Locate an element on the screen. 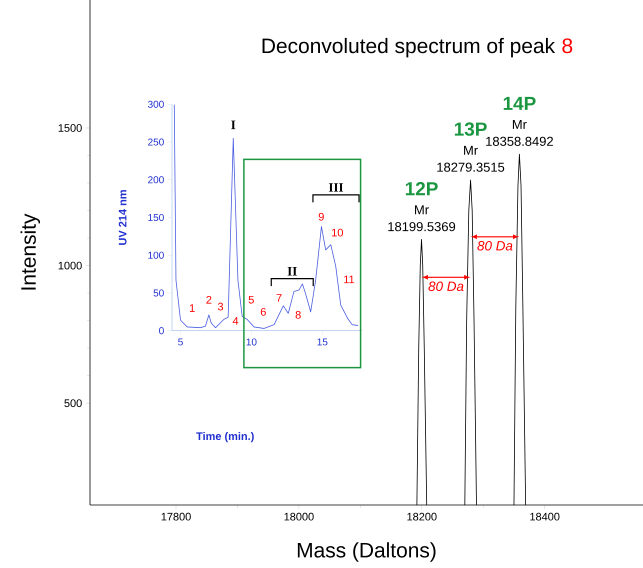 The image size is (643, 568). annotation: 12P is located at coordinates (422, 189).